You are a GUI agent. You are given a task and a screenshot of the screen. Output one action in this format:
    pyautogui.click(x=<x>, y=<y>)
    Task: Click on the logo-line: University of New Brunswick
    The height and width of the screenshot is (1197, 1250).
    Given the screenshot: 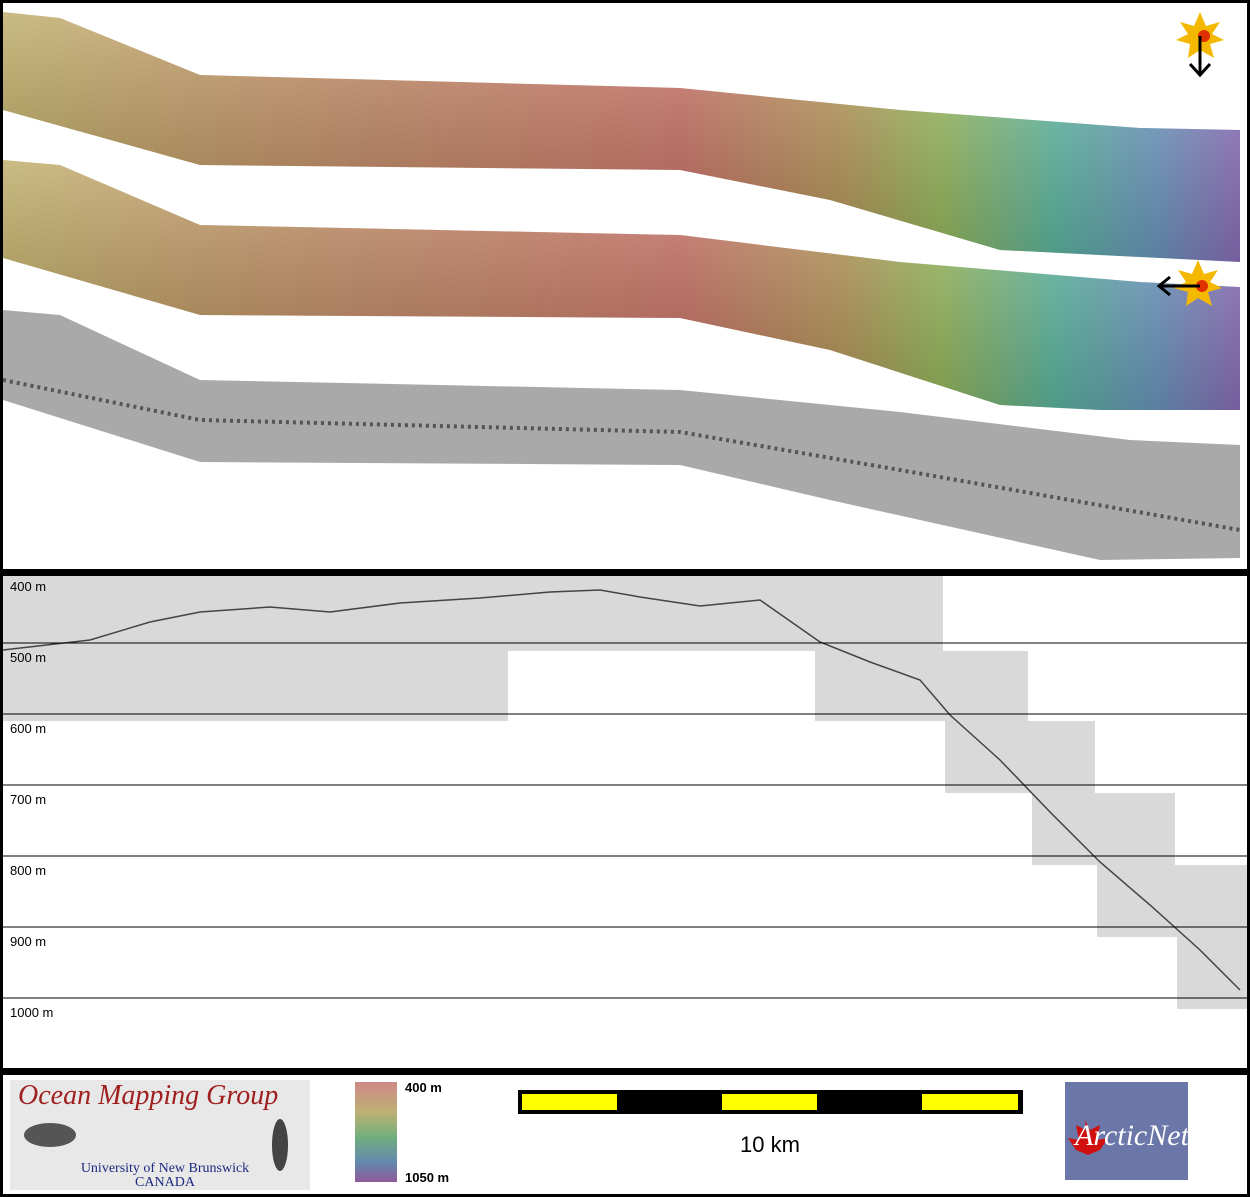 What is the action you would take?
    pyautogui.click(x=165, y=1168)
    